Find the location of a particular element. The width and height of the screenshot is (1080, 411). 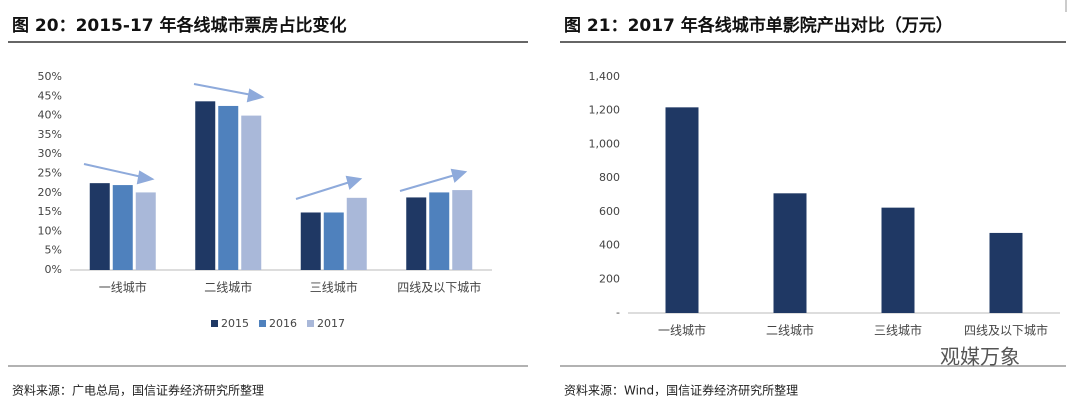

legend-label: 2017 is located at coordinates (331, 323).